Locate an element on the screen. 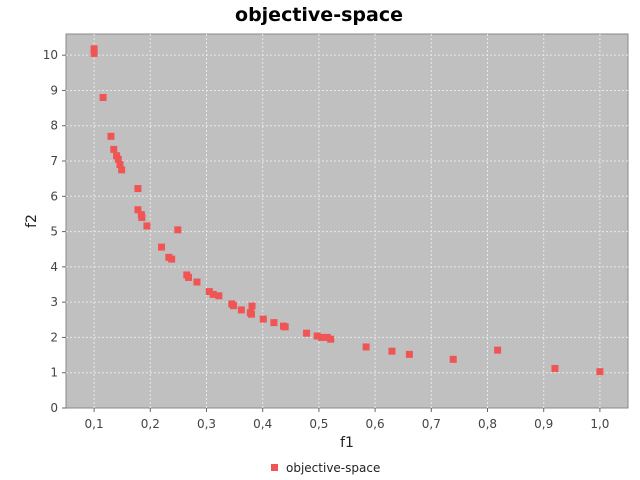 The width and height of the screenshot is (640, 480). x-tick-label: 0,7 is located at coordinates (431, 424).